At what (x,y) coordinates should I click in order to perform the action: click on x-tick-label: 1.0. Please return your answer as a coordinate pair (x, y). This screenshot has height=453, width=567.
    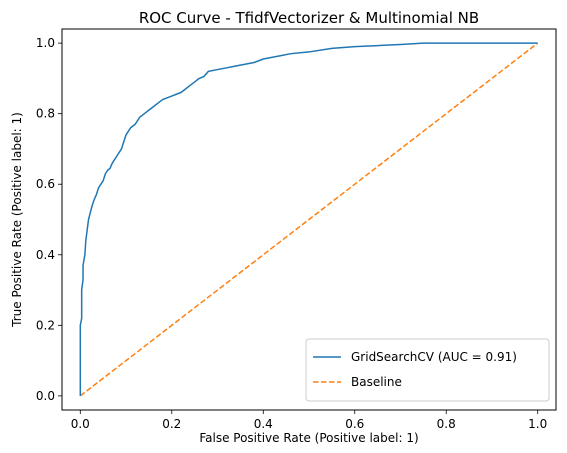
    Looking at the image, I should click on (537, 424).